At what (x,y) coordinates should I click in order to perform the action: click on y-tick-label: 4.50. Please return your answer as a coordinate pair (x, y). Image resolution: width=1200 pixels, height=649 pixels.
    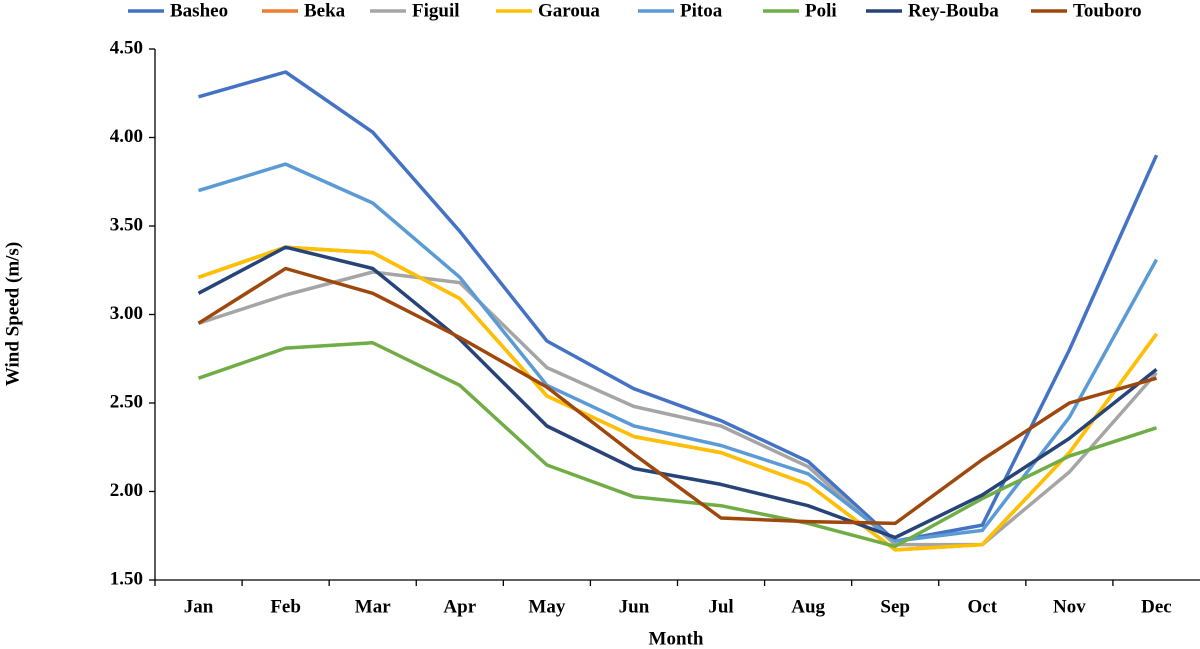
    Looking at the image, I should click on (126, 47).